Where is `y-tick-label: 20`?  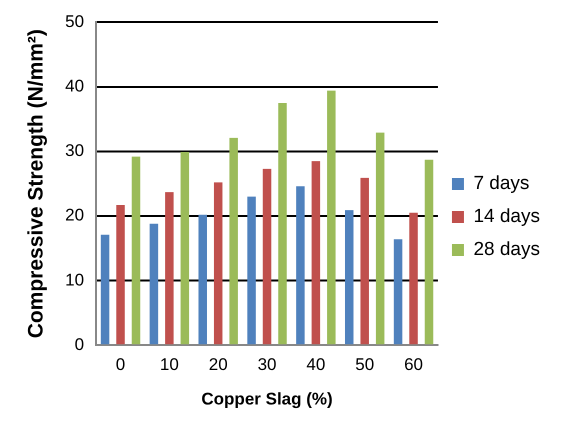 y-tick-label: 20 is located at coordinates (74, 215).